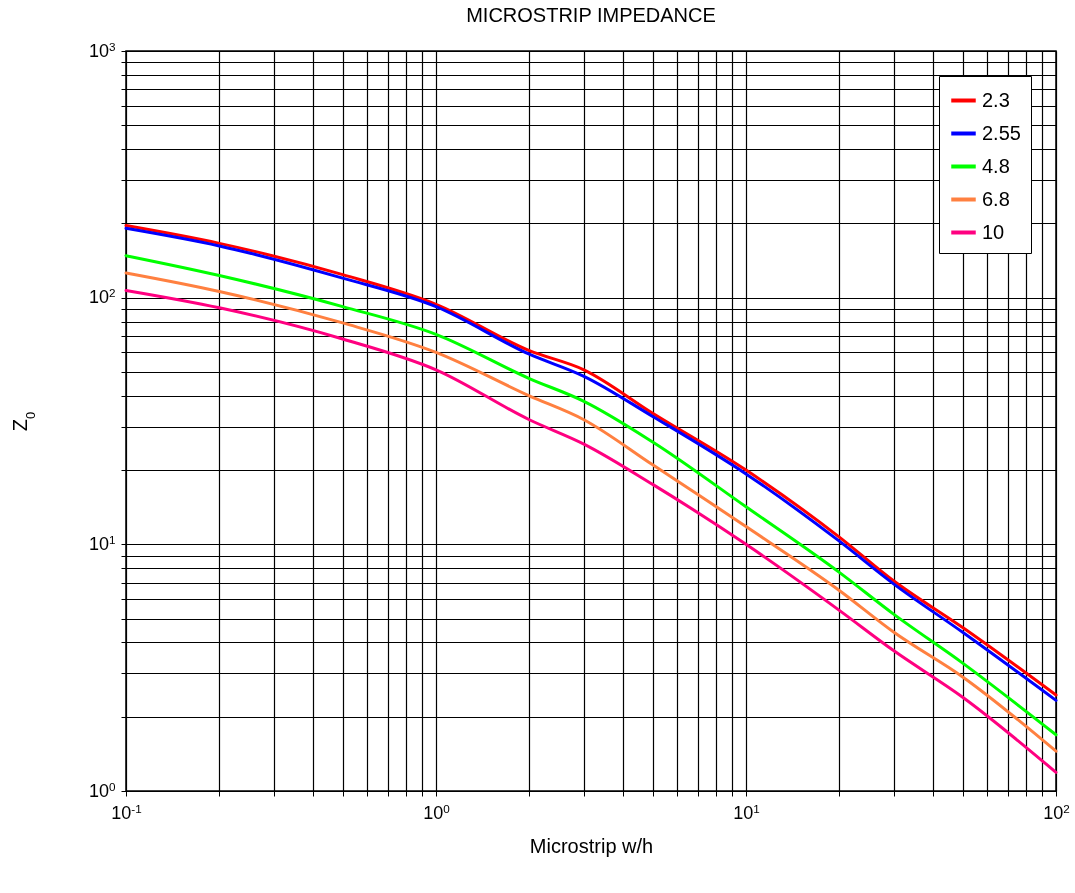 This screenshot has width=1075, height=893. What do you see at coordinates (591, 845) in the screenshot?
I see `x-axis-title: Microstrip w/h` at bounding box center [591, 845].